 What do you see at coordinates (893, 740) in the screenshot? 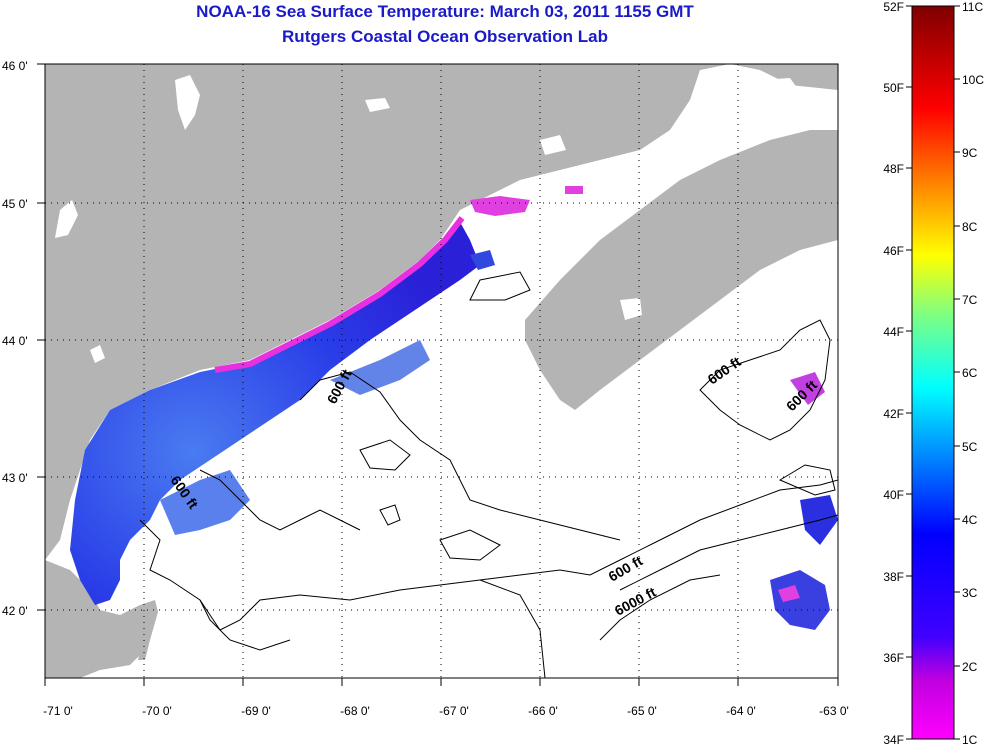
I see `colorbar-f-label: 34F` at bounding box center [893, 740].